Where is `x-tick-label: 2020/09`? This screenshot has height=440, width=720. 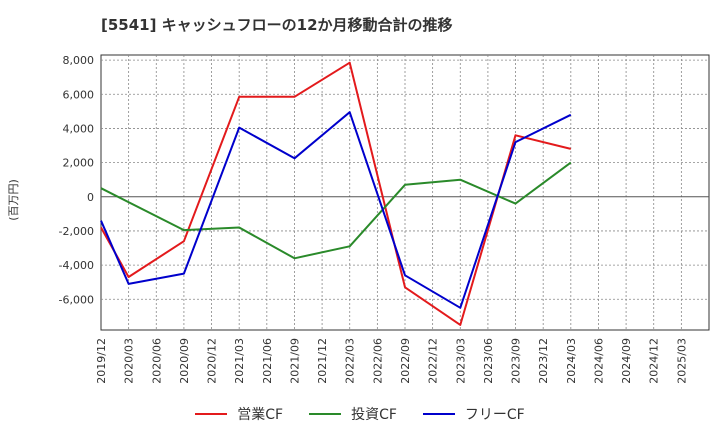 x-tick-label: 2020/09 is located at coordinates (184, 361).